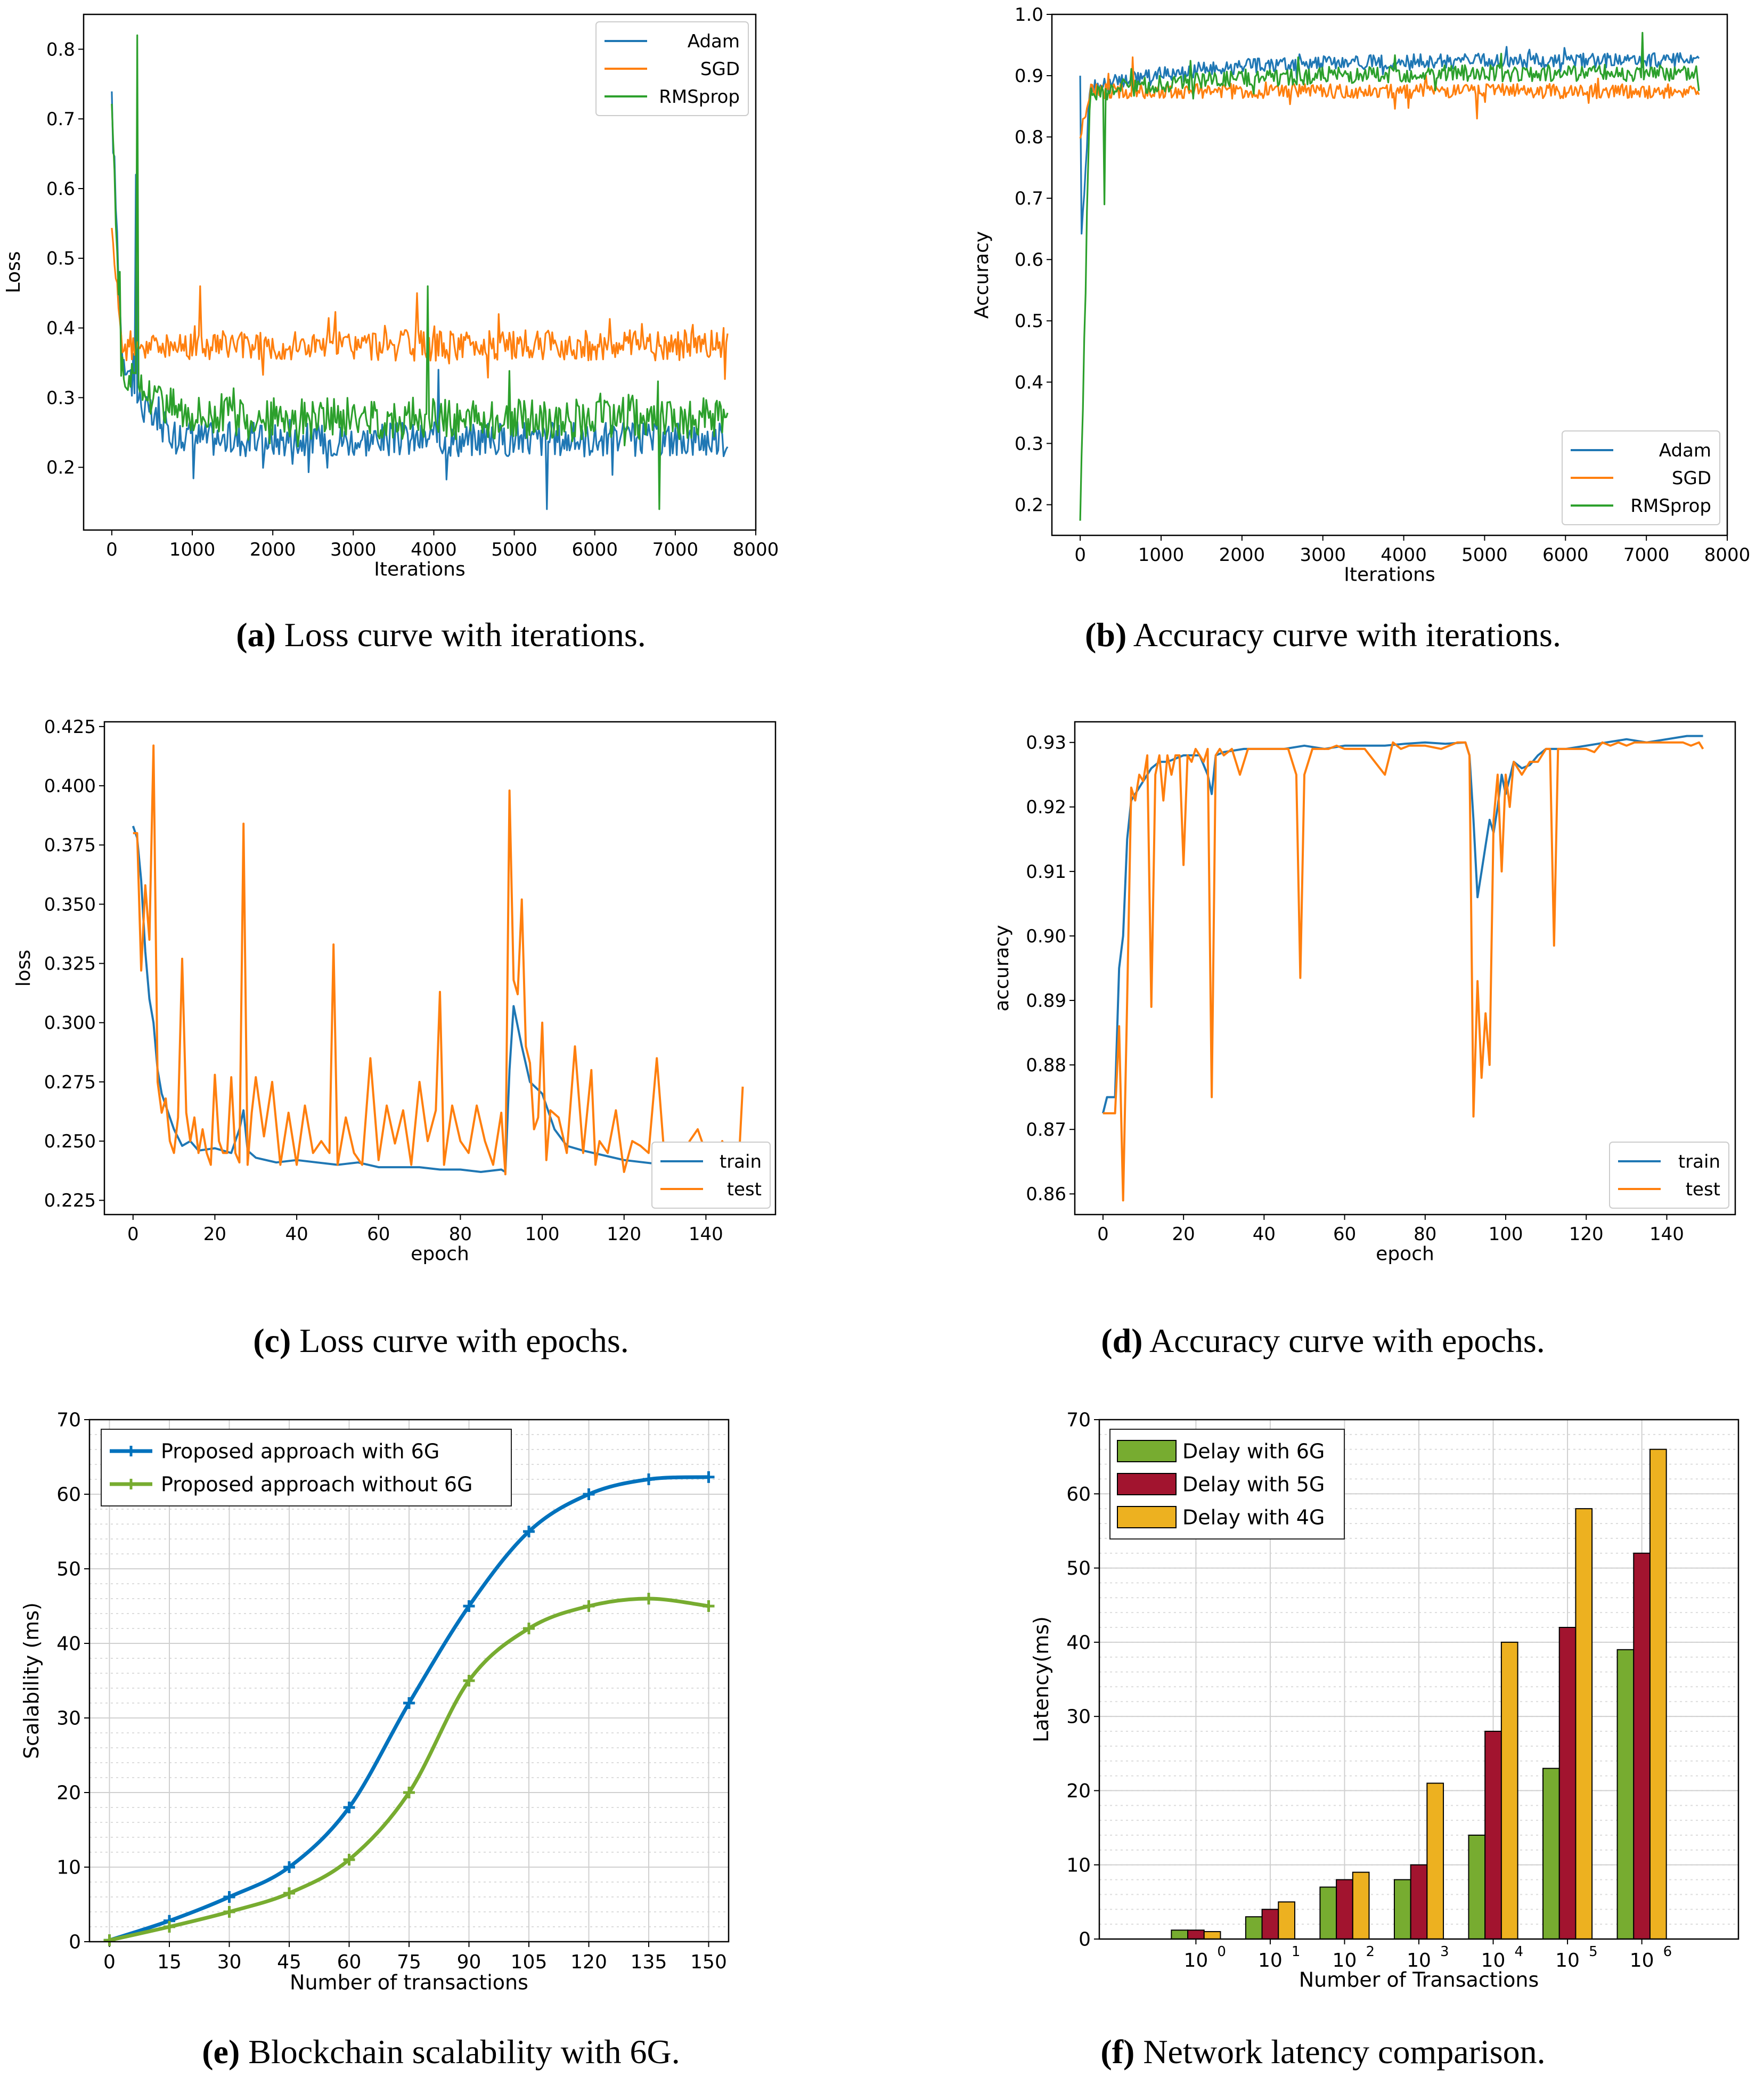 This screenshot has height=2077, width=1764. I want to click on caption-d: (d) Accuracy curve with epochs., so click(1323, 1341).